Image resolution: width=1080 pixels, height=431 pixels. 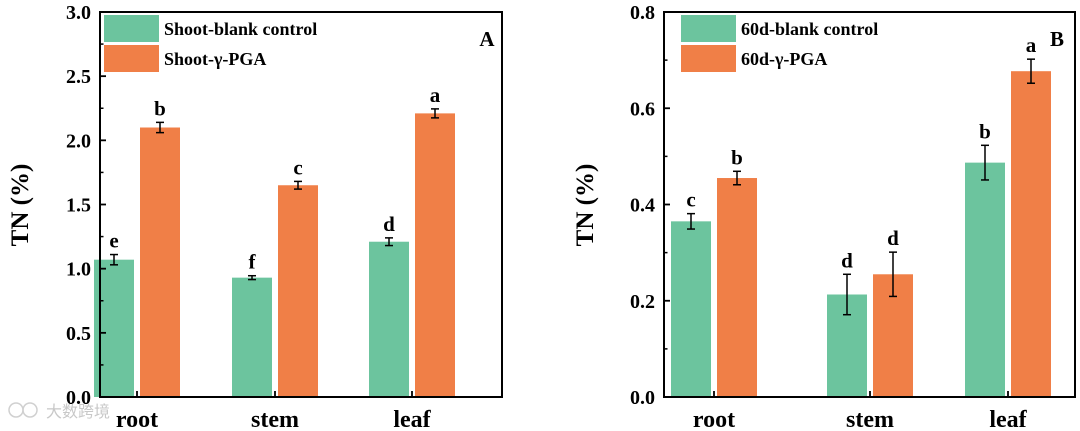 I want to click on y-tick-label: 0.4, so click(x=642, y=206).